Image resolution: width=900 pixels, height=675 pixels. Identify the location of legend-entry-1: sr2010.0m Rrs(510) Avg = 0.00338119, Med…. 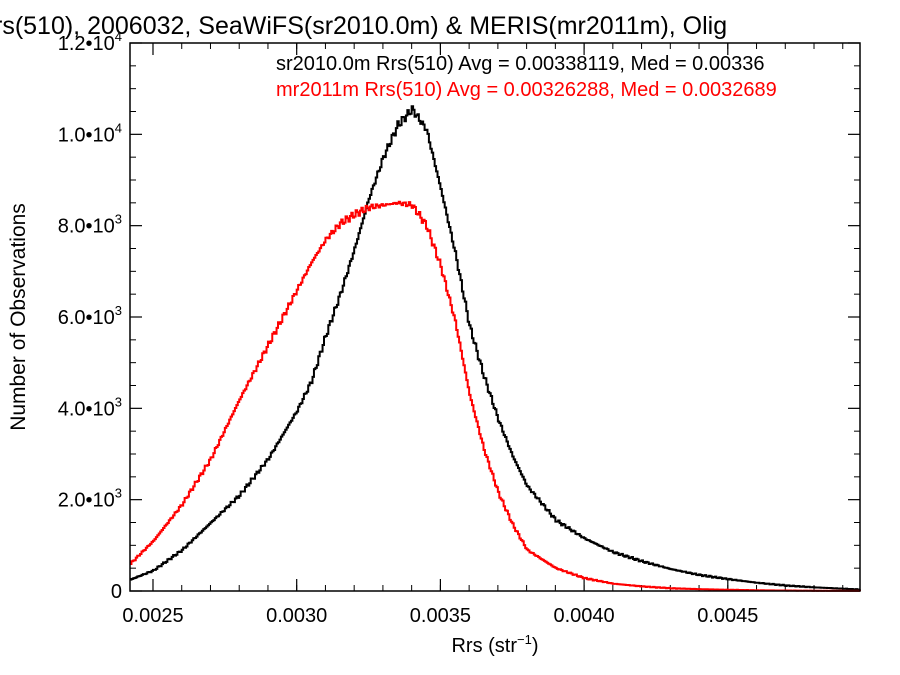
(520, 64).